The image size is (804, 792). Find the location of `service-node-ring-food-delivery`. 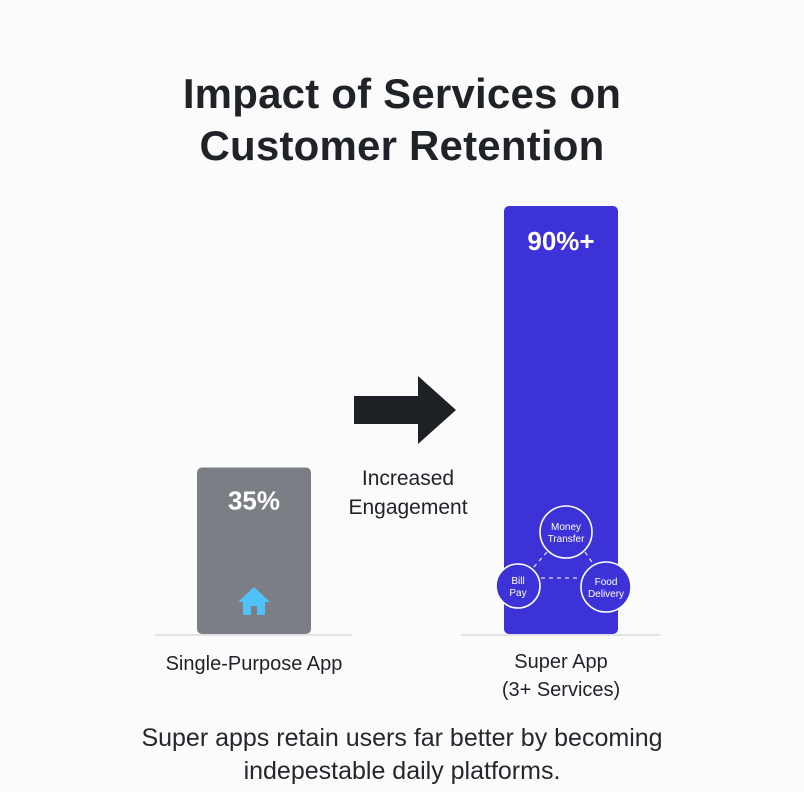

service-node-ring-food-delivery is located at coordinates (606, 587).